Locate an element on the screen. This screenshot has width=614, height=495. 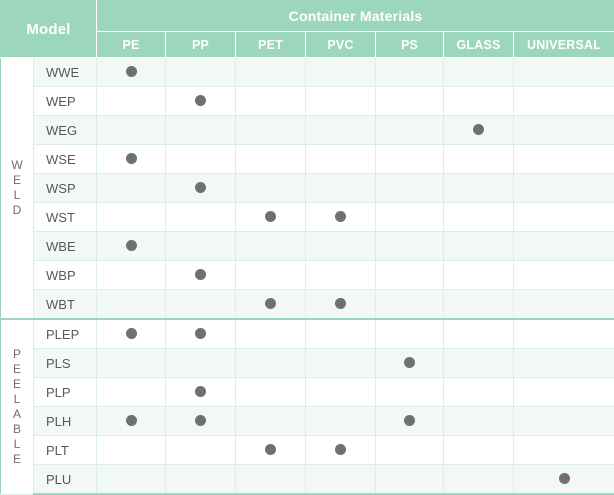
table-row: WSP is located at coordinates (307, 188).